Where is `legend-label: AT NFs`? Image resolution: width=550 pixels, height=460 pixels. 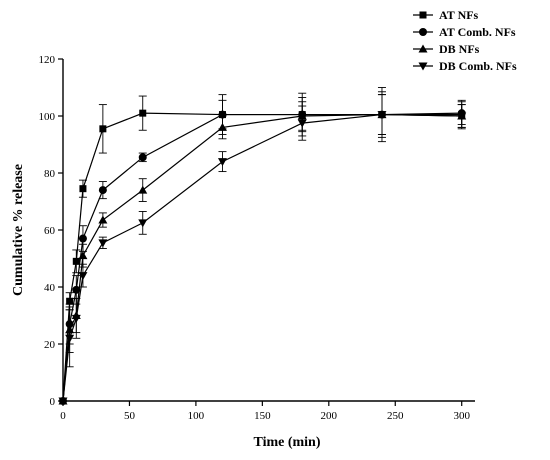
legend-label: AT NFs is located at coordinates (459, 15).